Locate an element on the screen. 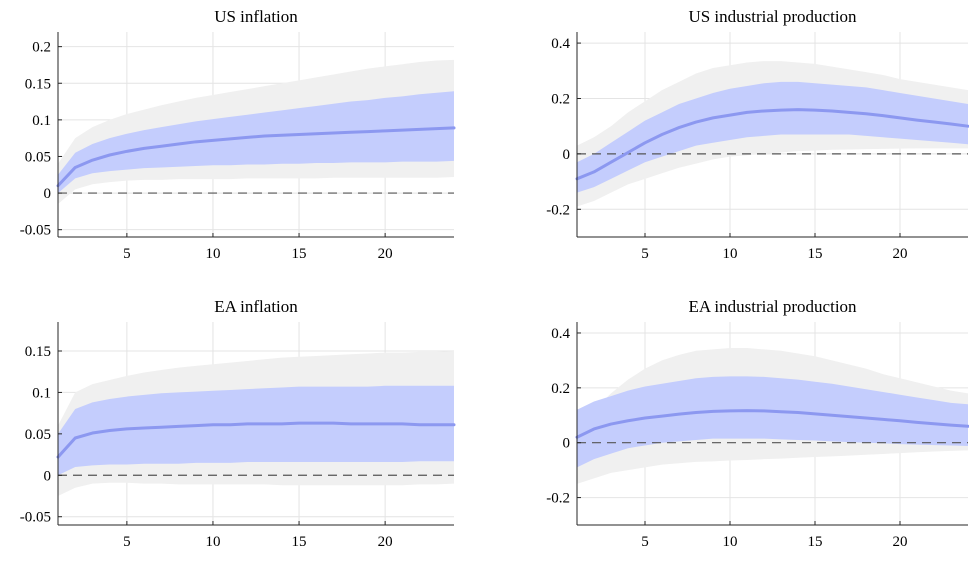 The height and width of the screenshot is (564, 969). chart-title: EA inflation is located at coordinates (256, 306).